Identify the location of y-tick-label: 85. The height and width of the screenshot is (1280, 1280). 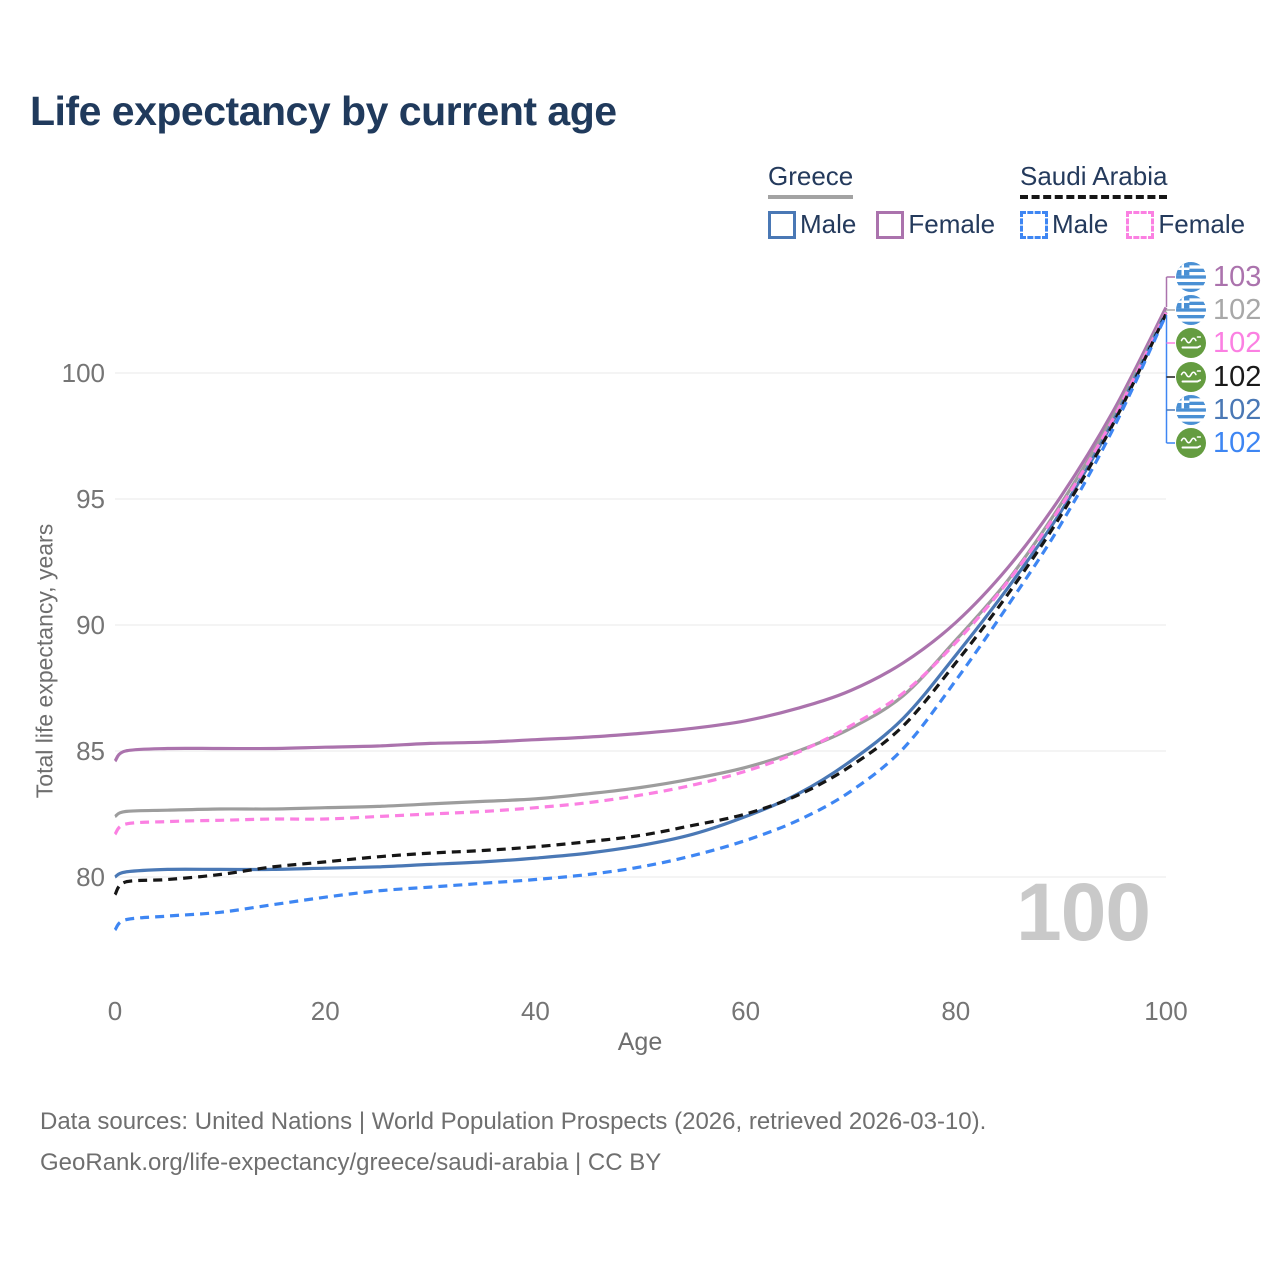
(90, 751).